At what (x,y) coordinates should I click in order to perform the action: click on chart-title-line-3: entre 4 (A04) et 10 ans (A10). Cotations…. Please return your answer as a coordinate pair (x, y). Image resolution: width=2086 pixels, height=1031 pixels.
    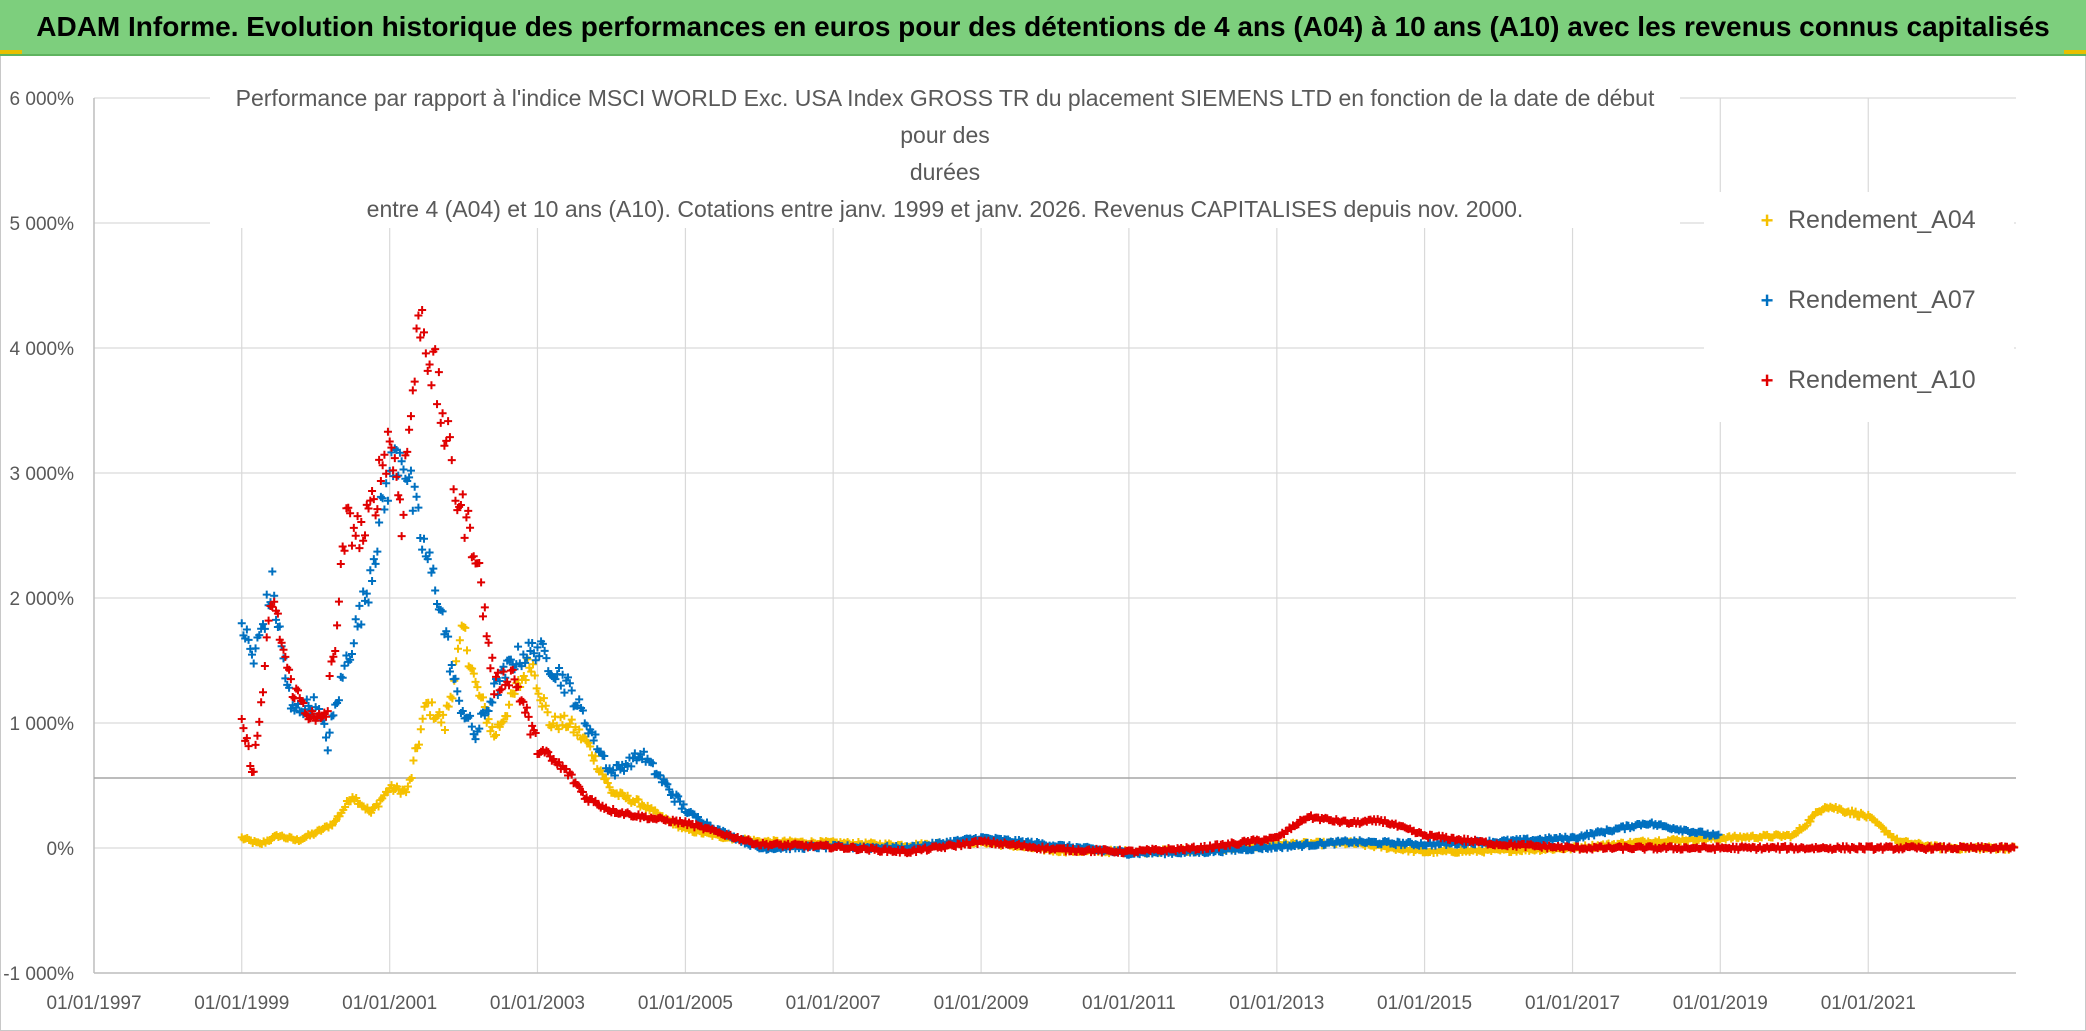
    Looking at the image, I should click on (945, 209).